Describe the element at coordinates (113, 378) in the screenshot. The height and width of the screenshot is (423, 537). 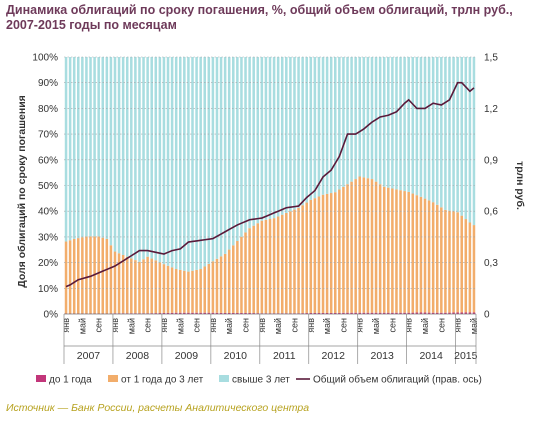
I see `legend-mid-swatch` at that location.